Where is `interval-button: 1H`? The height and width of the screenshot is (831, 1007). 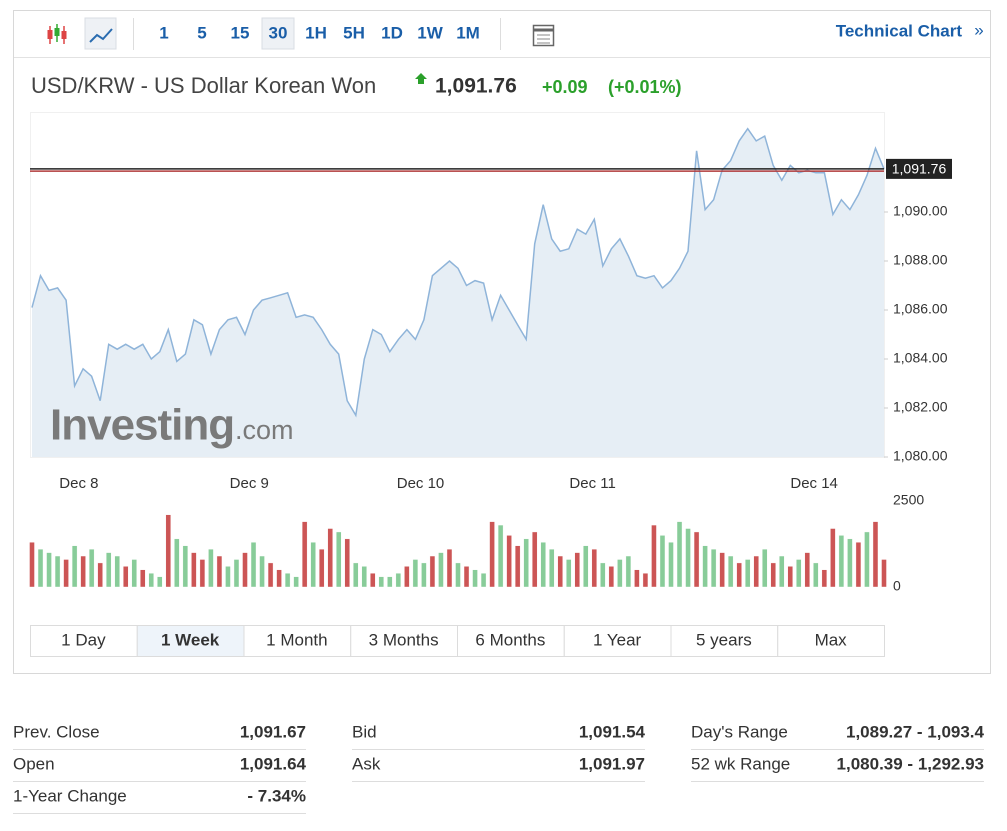 interval-button: 1H is located at coordinates (316, 32).